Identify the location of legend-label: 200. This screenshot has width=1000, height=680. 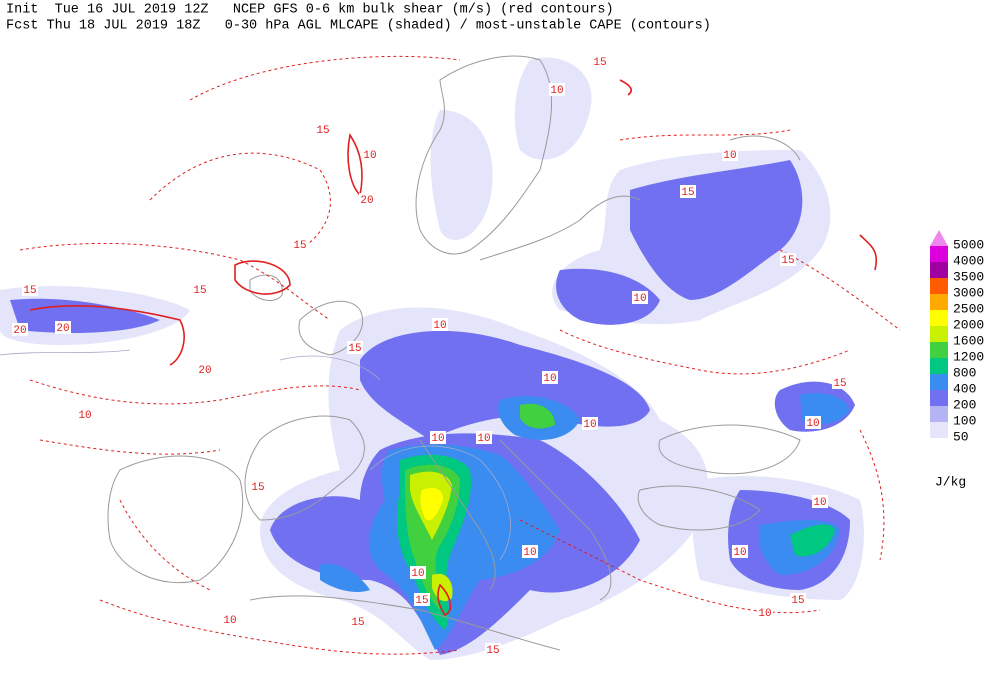
(964, 404).